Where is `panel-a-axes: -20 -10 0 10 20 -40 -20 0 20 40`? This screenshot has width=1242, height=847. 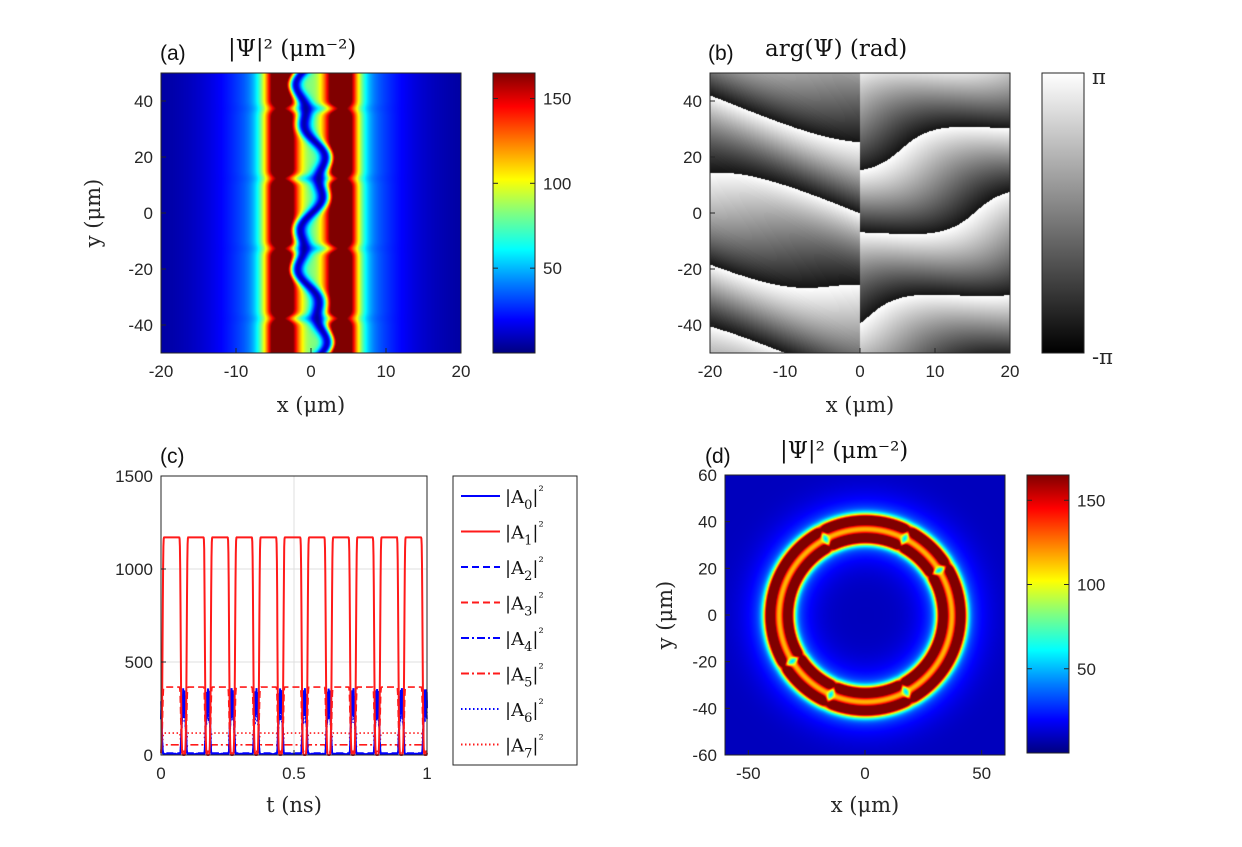 panel-a-axes: -20 -10 0 10 20 -40 -20 0 20 40 is located at coordinates (299, 236).